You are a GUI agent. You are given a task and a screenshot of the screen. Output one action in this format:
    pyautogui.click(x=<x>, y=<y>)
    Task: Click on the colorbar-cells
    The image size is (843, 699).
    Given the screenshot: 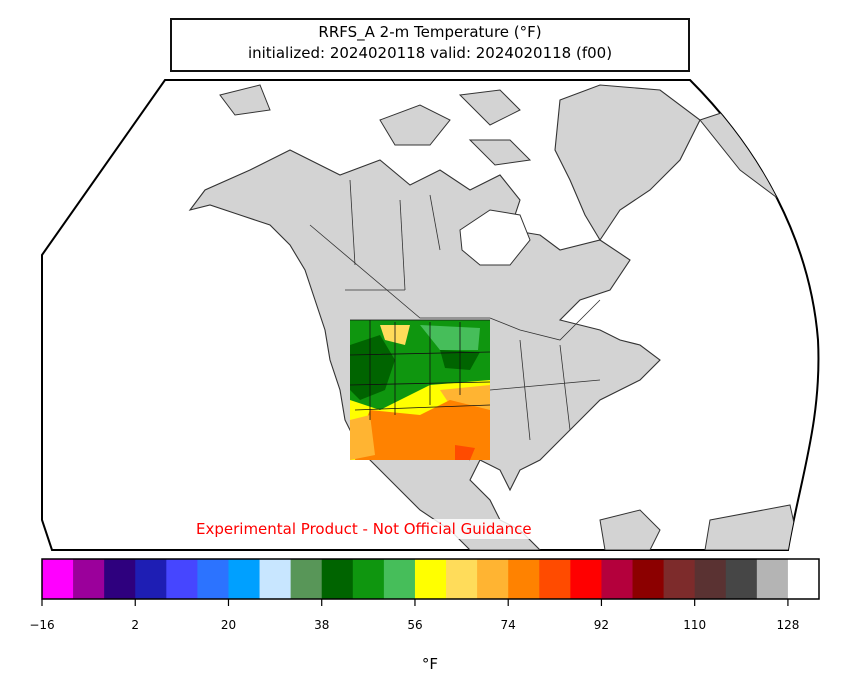 What is the action you would take?
    pyautogui.click(x=431, y=579)
    